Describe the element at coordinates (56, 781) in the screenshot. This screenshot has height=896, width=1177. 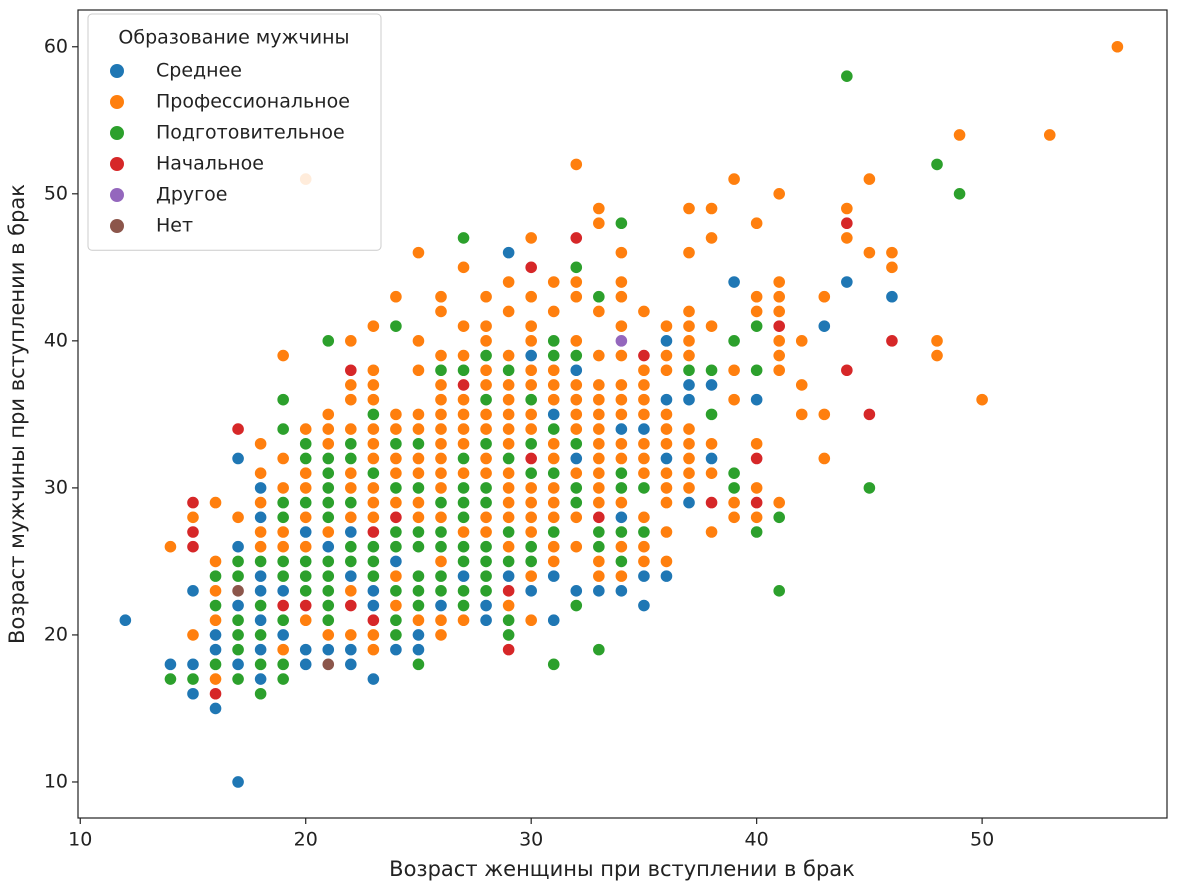
I see `y-tick-label: 10` at that location.